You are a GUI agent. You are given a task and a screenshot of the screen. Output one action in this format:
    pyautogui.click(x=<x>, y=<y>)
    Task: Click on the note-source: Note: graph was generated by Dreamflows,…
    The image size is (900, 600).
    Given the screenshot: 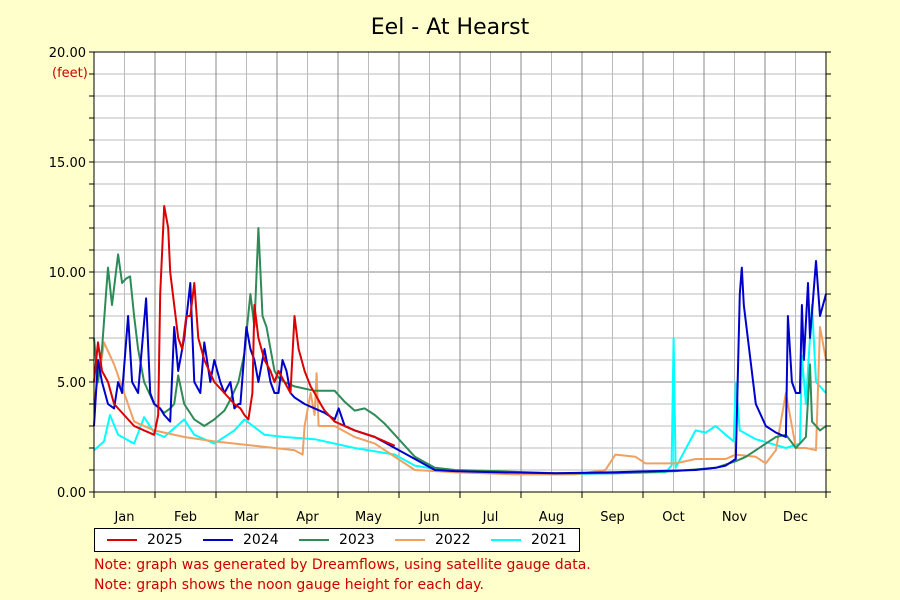 What is the action you would take?
    pyautogui.click(x=342, y=565)
    